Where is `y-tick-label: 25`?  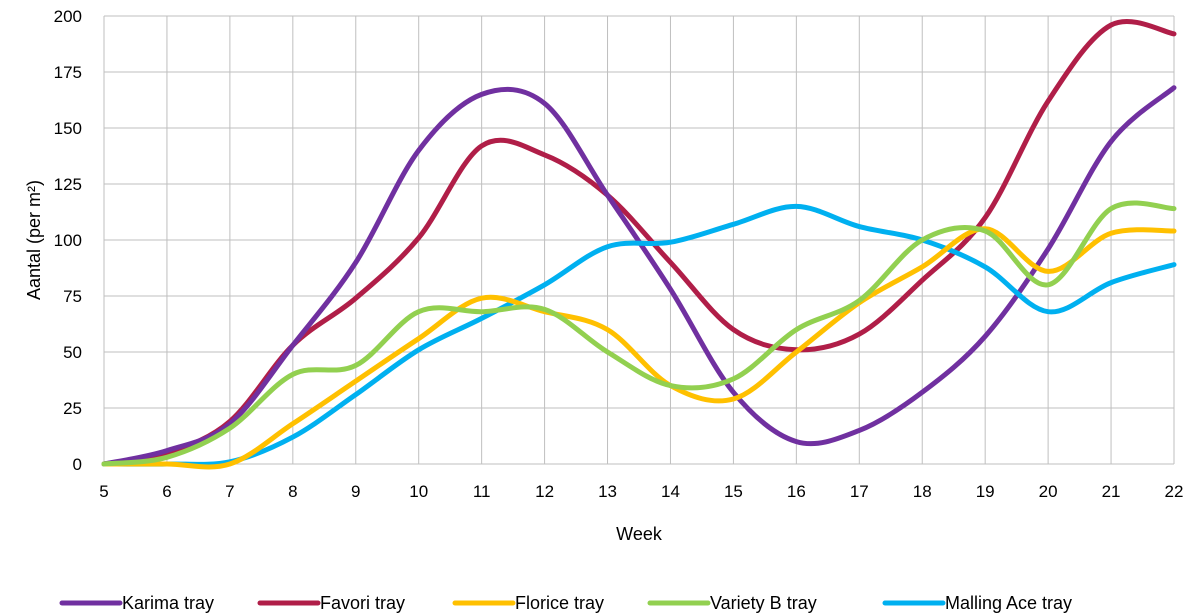
y-tick-label: 25 is located at coordinates (72, 408).